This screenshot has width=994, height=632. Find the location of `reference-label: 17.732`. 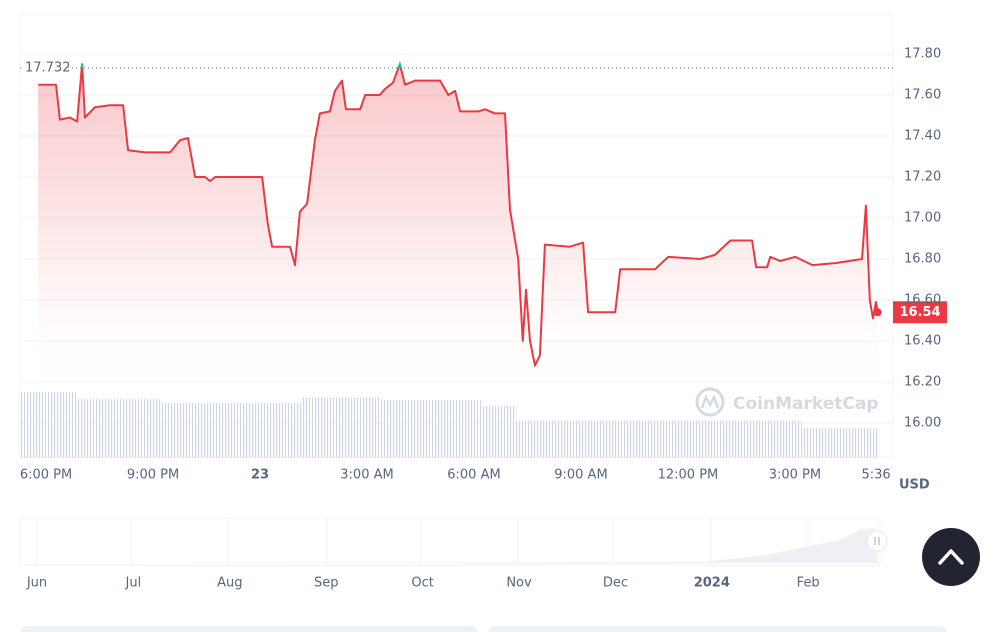

reference-label: 17.732 is located at coordinates (48, 67).